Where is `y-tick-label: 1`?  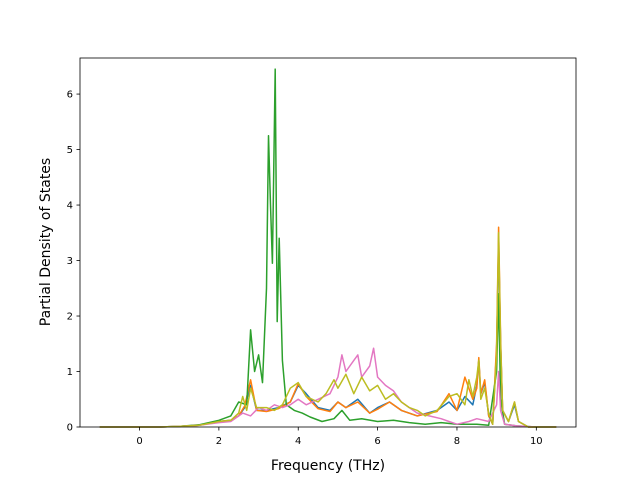
y-tick-label: 1 is located at coordinates (70, 372).